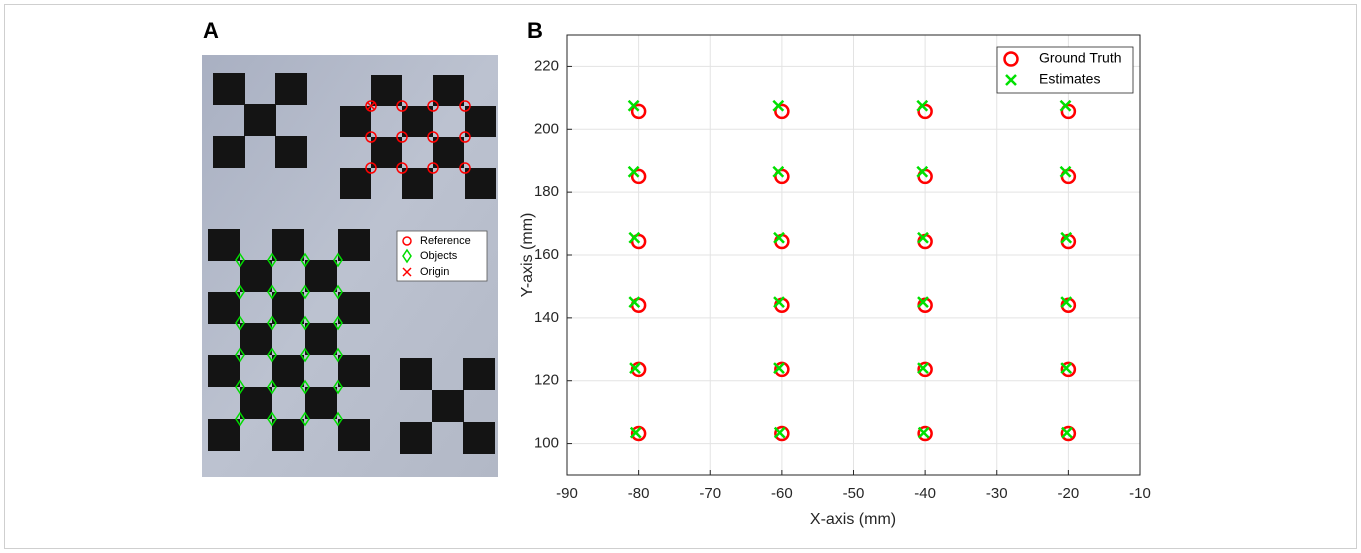  I want to click on legend-label: Estimates, so click(1069, 79).